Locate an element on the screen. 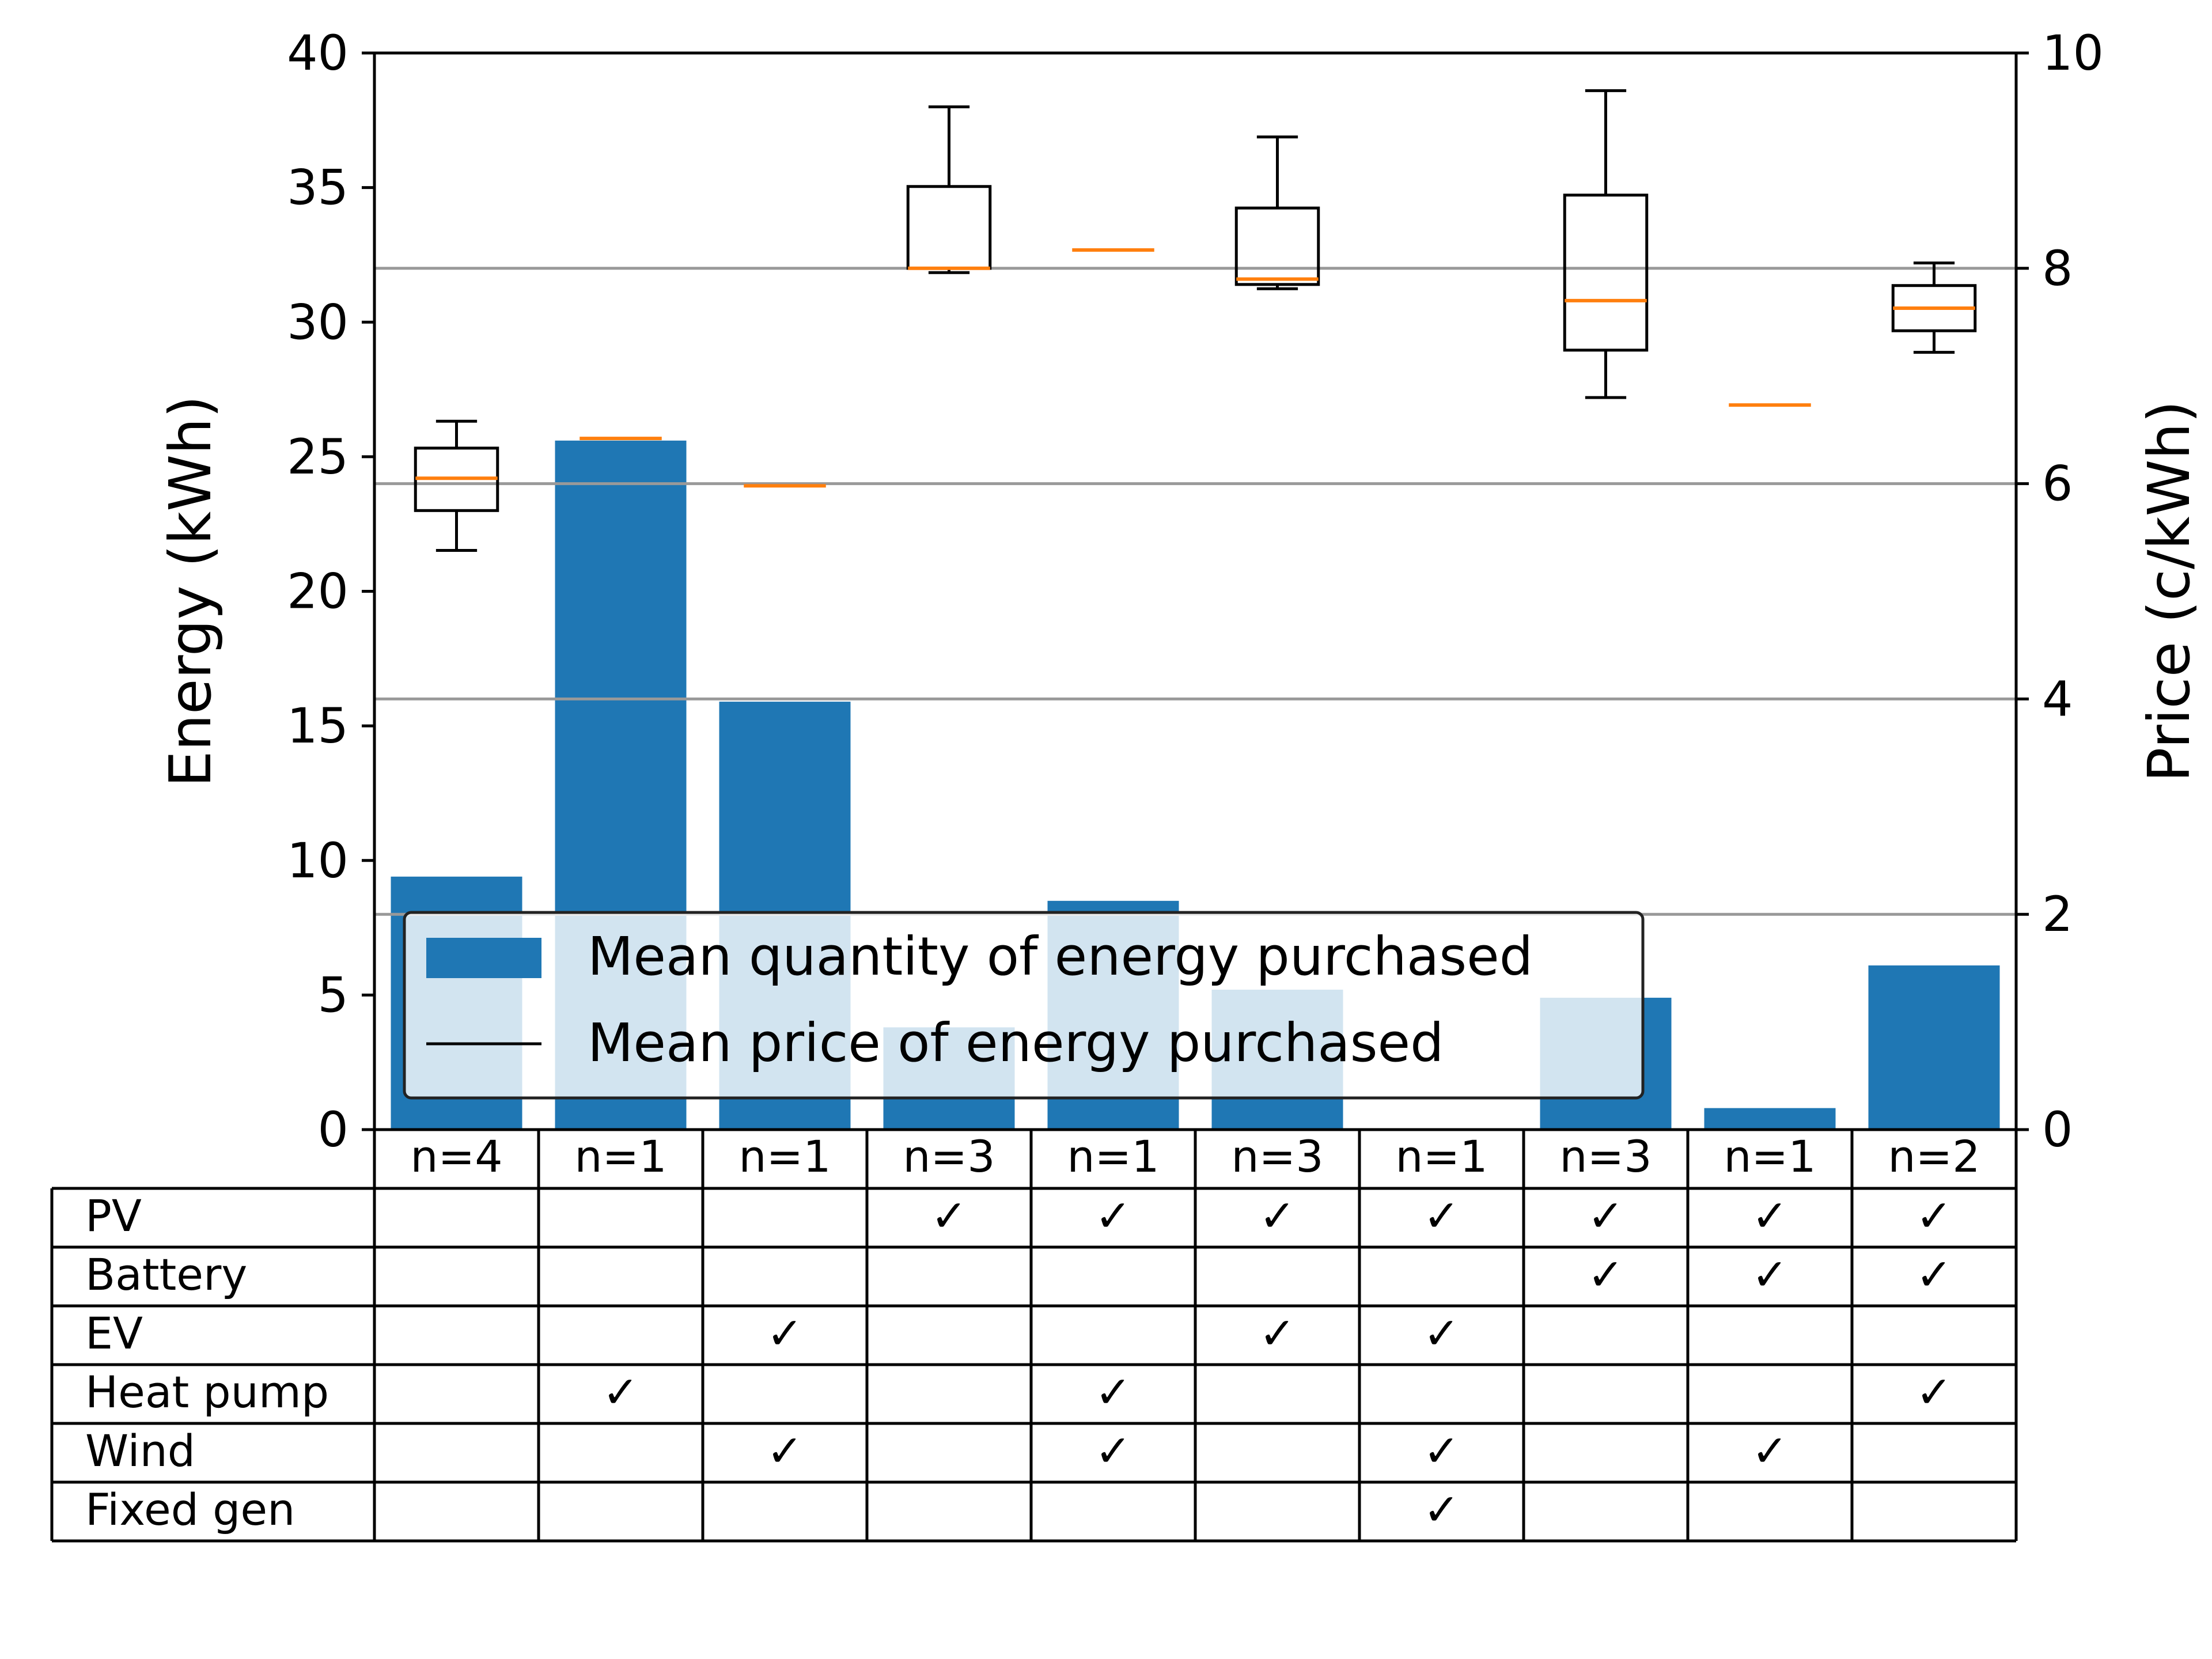 This screenshot has height=1659, width=2212. legend-box is located at coordinates (1024, 1005).